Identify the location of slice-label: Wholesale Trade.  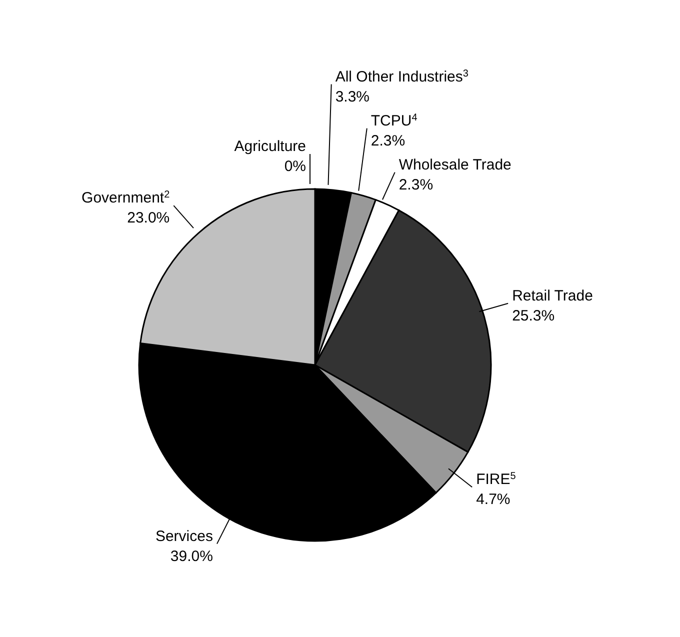
(455, 165).